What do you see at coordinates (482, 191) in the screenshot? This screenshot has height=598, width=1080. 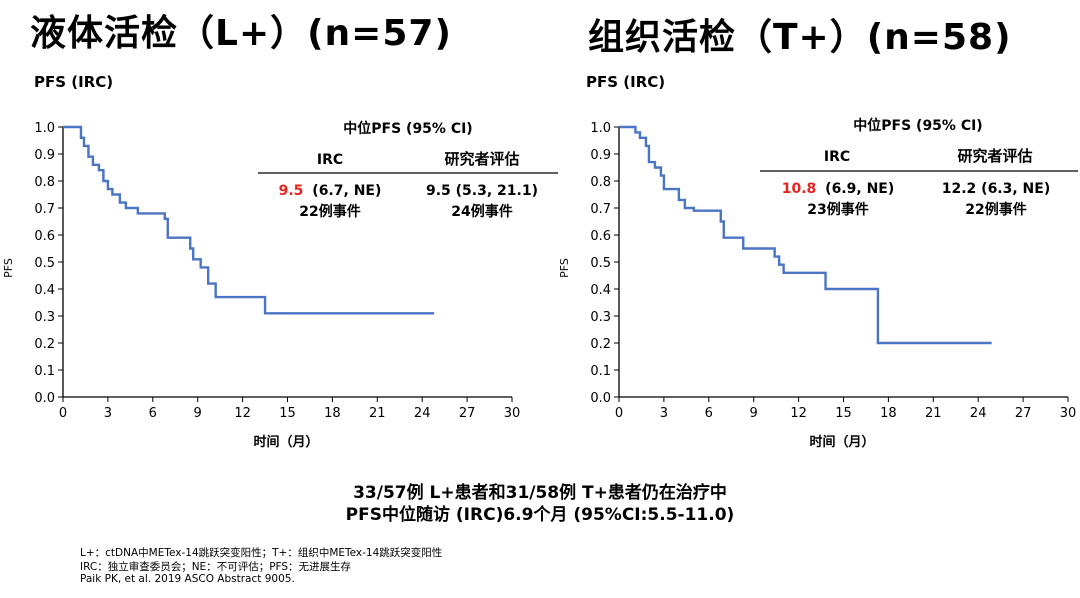 I see `investigator-median-value: 9.5 (5.3, 21.1)` at bounding box center [482, 191].